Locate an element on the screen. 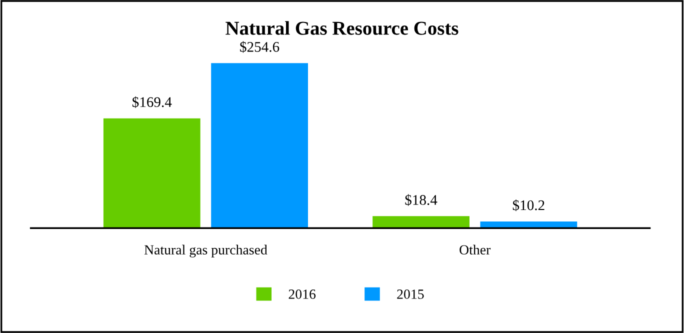 The width and height of the screenshot is (684, 333). data-label: $18.4 is located at coordinates (421, 200).